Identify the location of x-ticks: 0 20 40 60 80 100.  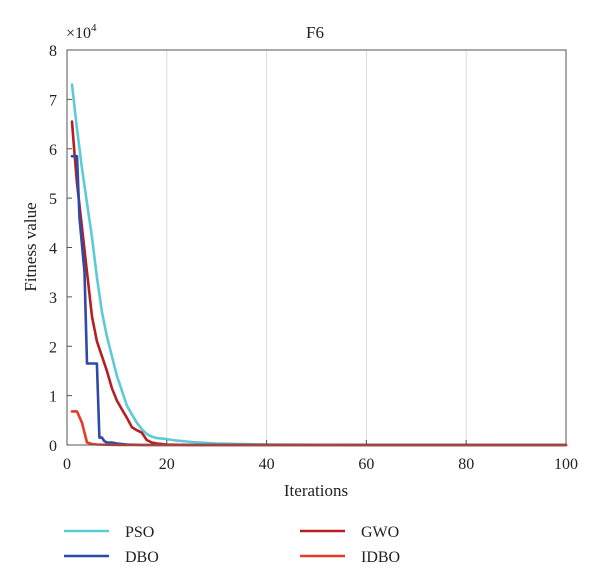
(320, 456).